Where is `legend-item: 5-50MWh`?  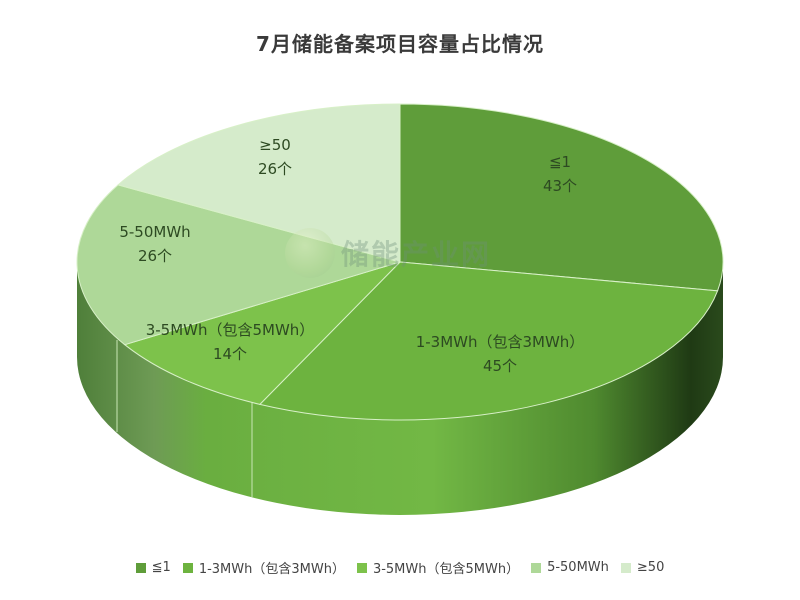 legend-item: 5-50MWh is located at coordinates (570, 567).